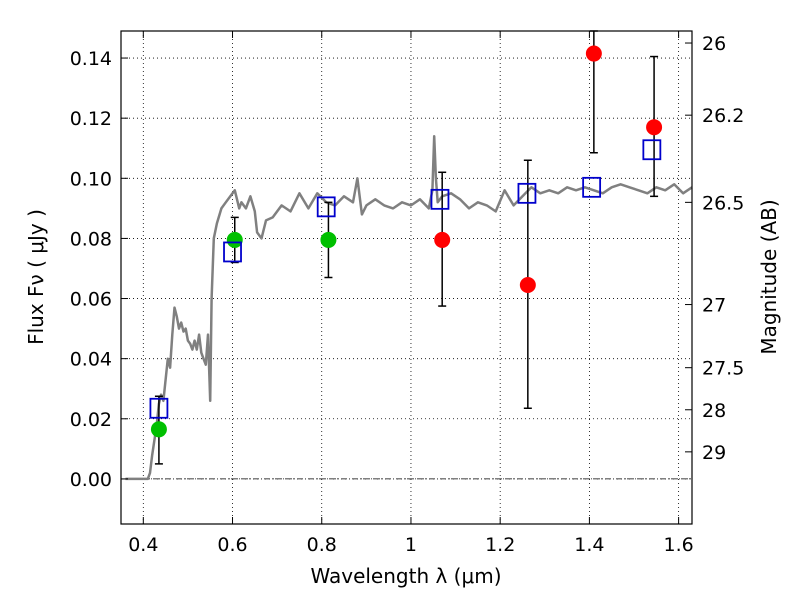 The width and height of the screenshot is (800, 600). Describe the element at coordinates (91, 119) in the screenshot. I see `y-tick-label: 0.12` at that location.